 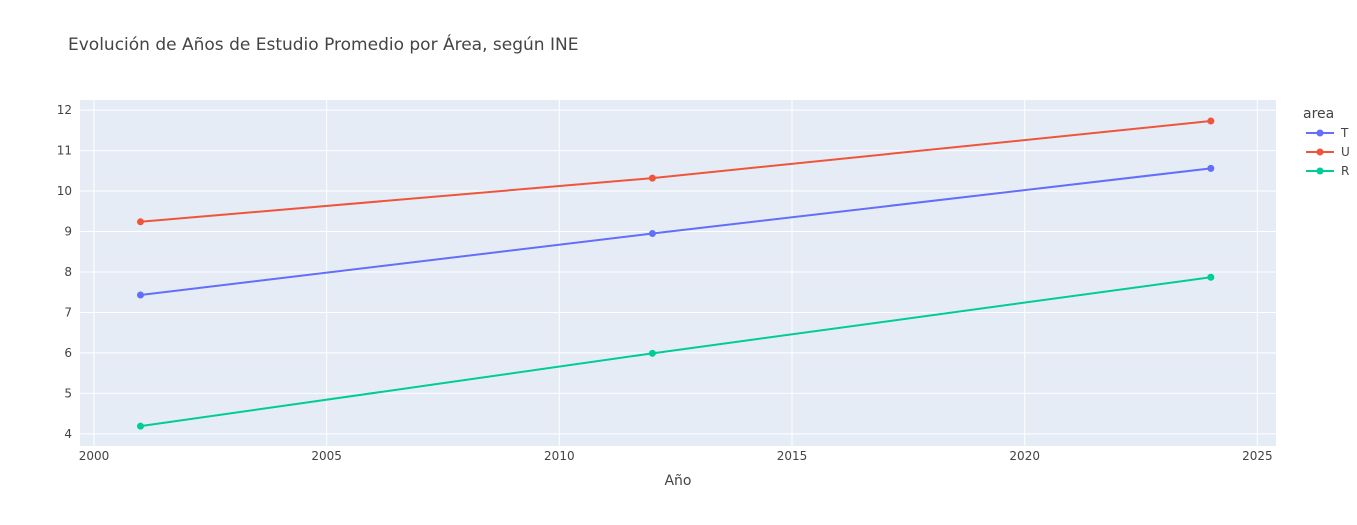 What do you see at coordinates (676, 456) in the screenshot?
I see `x-axis-ticks: 2000 2005 2010 2015 2020 2025` at bounding box center [676, 456].